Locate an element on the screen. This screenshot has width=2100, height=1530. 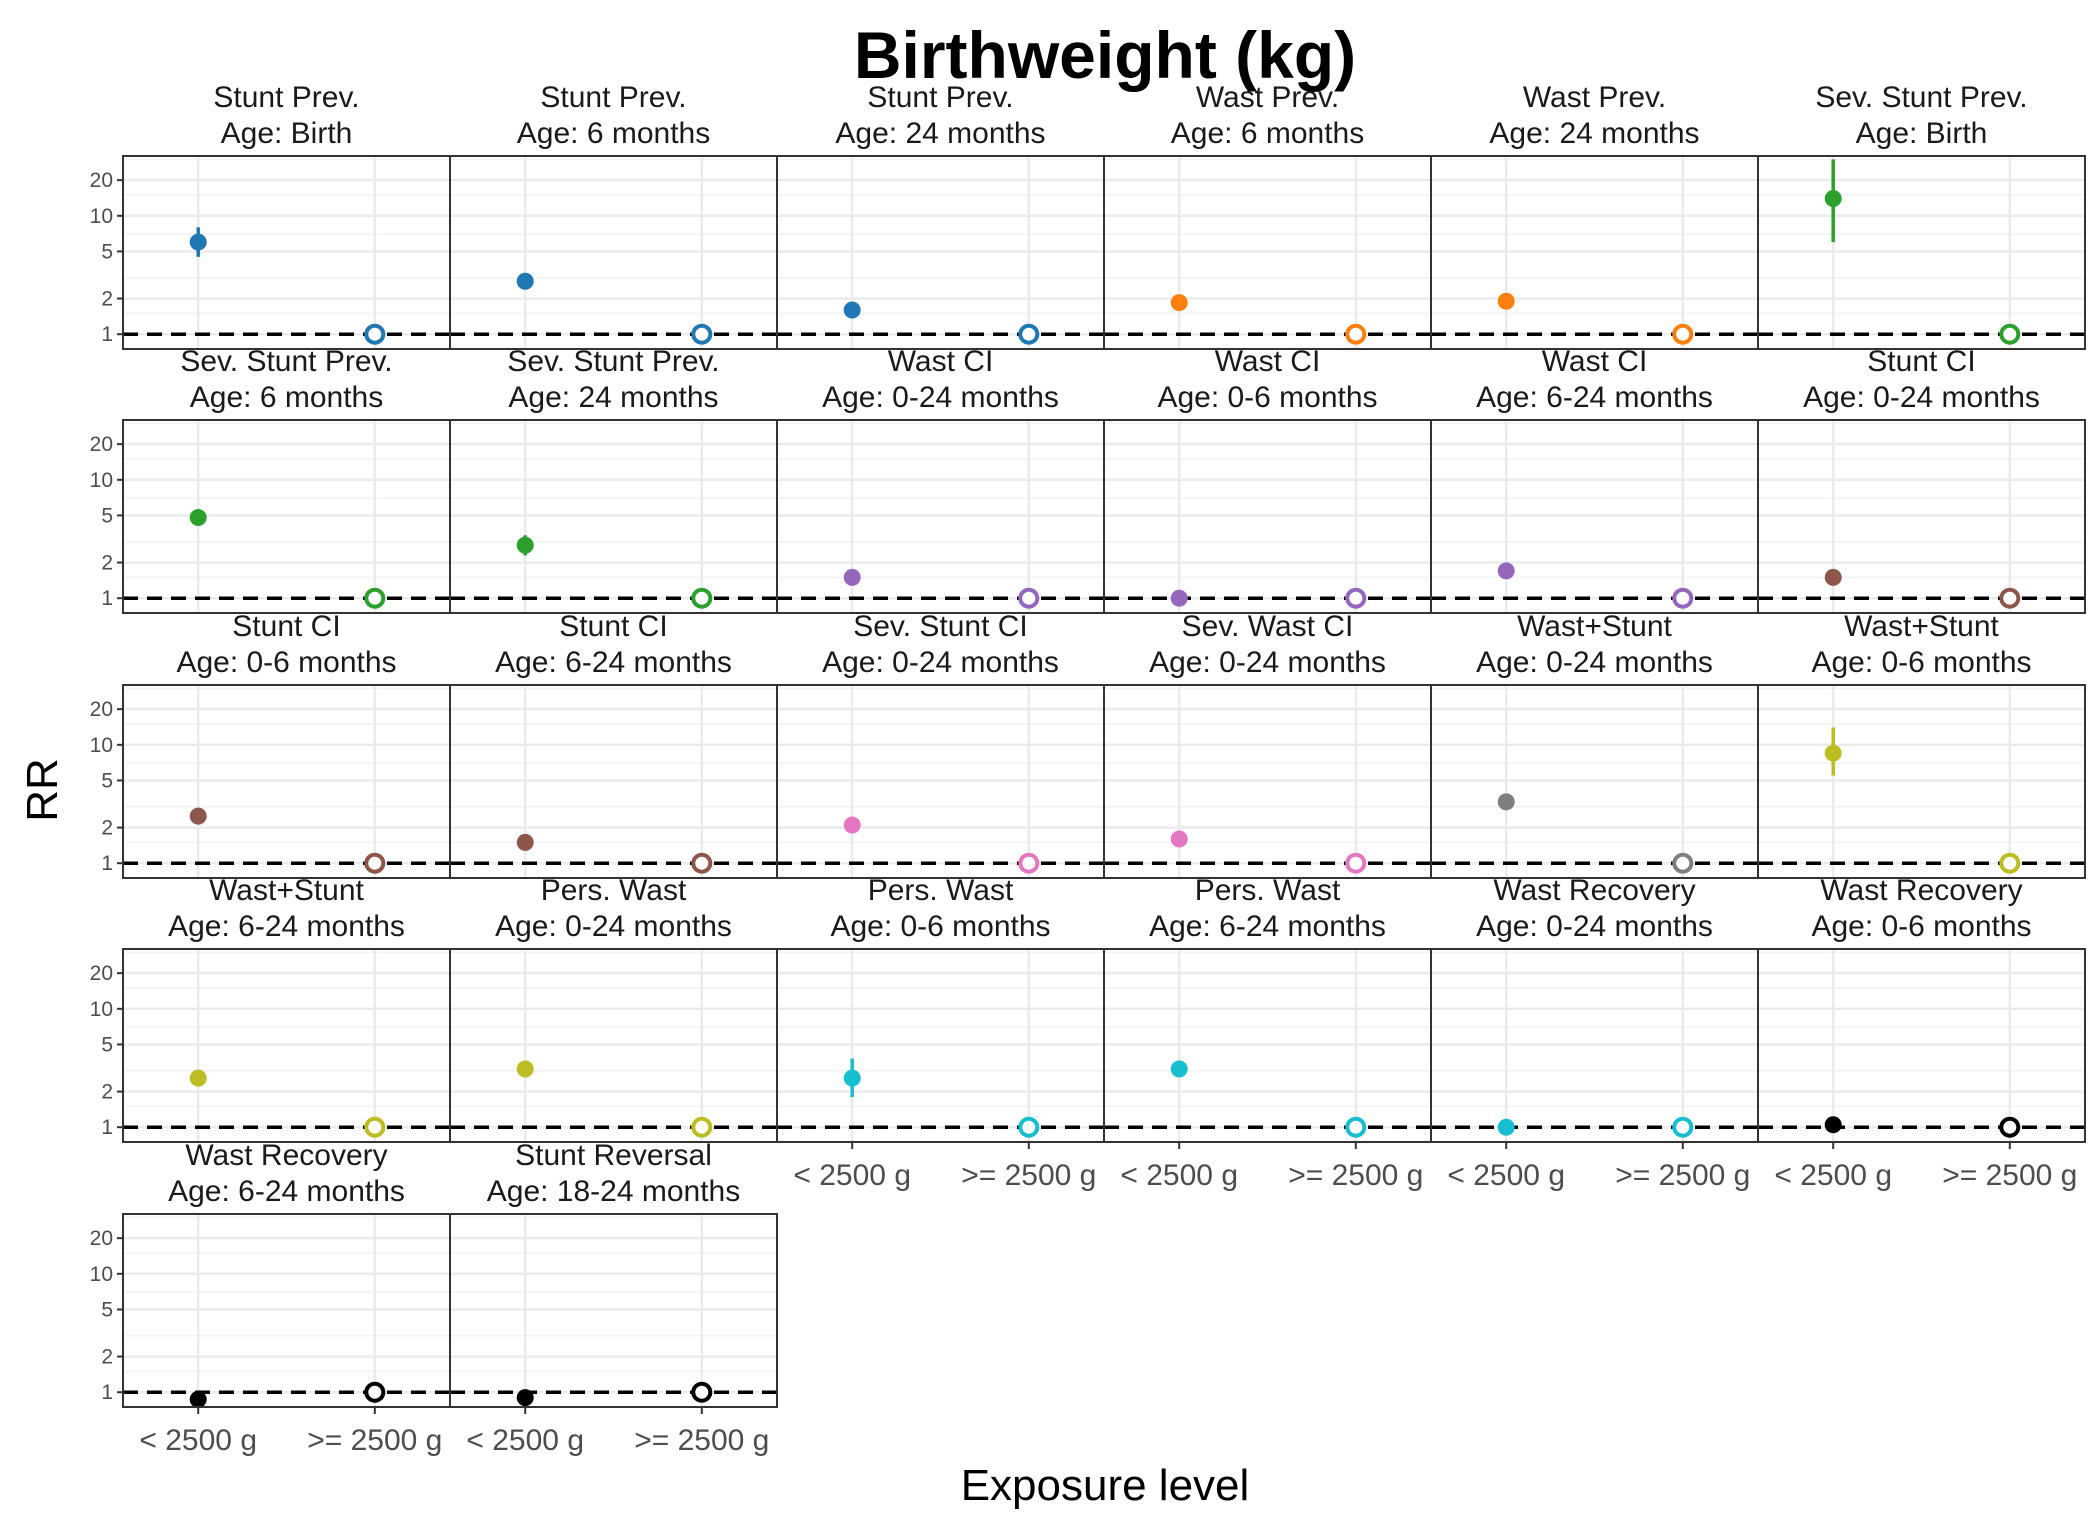
x-axis-label: Exposure level is located at coordinates (1105, 1485).